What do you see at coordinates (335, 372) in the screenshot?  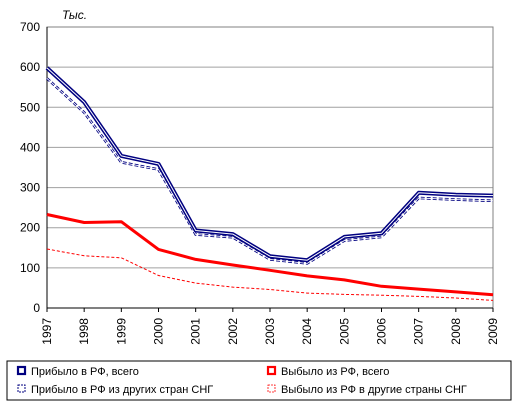 I see `legend-label: Выбыло из РФ, всего` at bounding box center [335, 372].